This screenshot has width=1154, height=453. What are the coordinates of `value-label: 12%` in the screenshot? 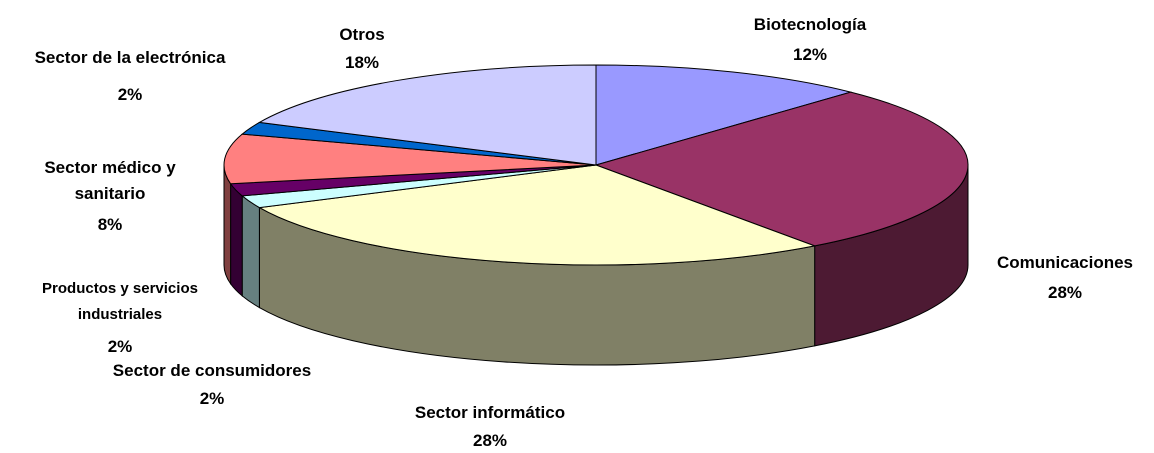 It's located at (810, 54).